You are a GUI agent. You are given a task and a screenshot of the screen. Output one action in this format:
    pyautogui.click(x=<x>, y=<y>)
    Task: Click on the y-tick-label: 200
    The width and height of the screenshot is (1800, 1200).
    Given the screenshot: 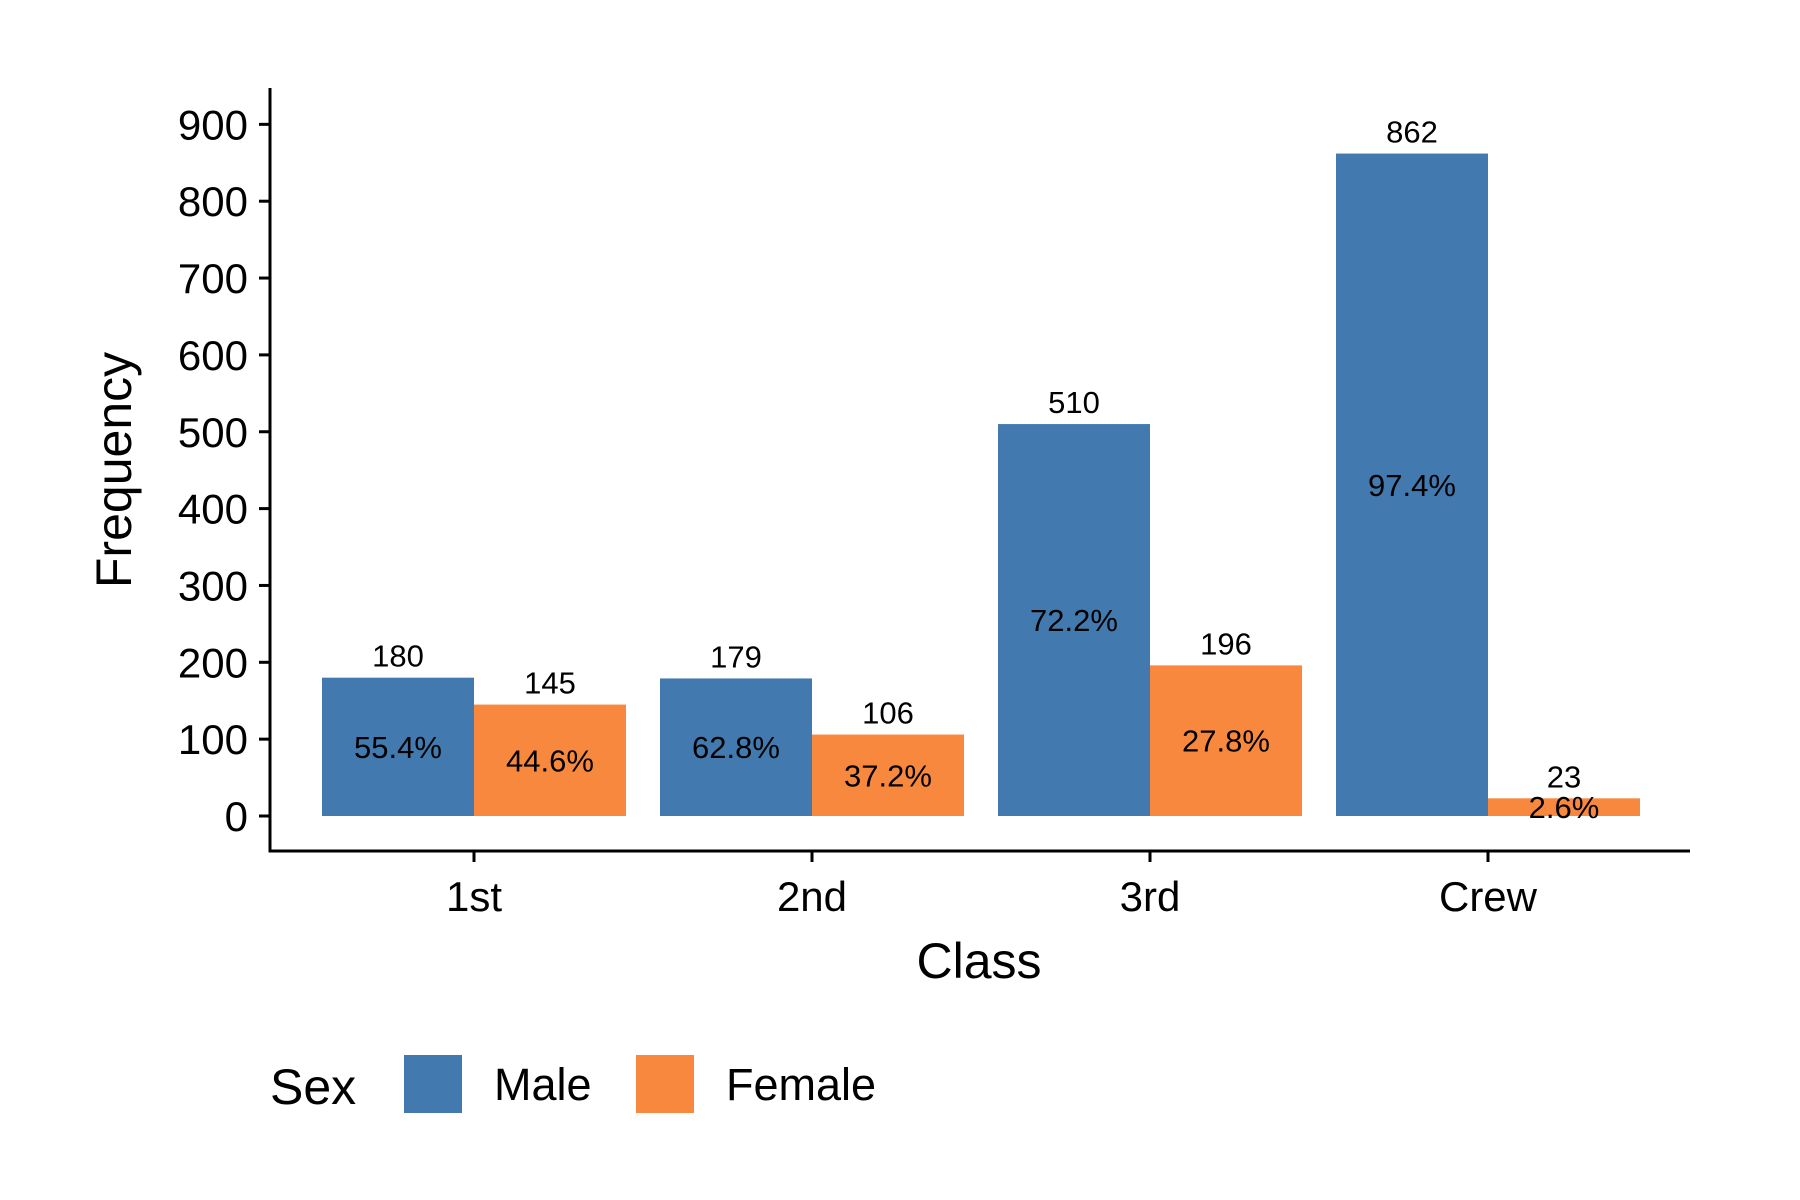 What is the action you would take?
    pyautogui.click(x=213, y=662)
    